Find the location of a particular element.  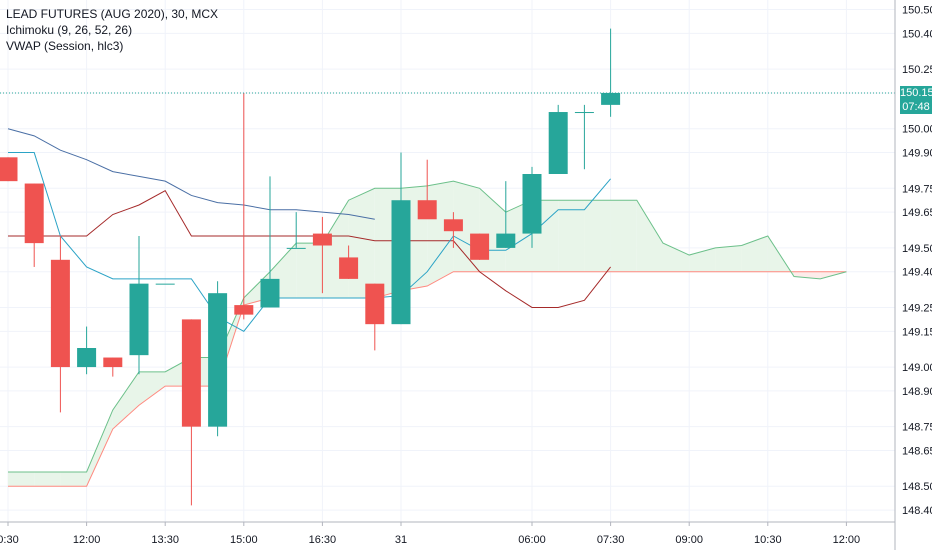

y-tick-label: 150.25 is located at coordinates (917, 70).